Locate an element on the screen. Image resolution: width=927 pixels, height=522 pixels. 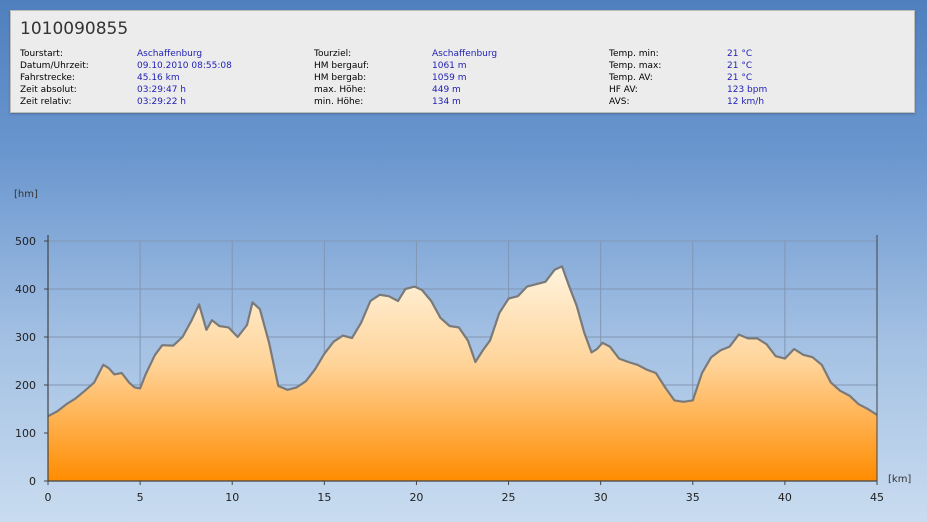
info-label-temp-max: Temp. max: is located at coordinates (635, 66).